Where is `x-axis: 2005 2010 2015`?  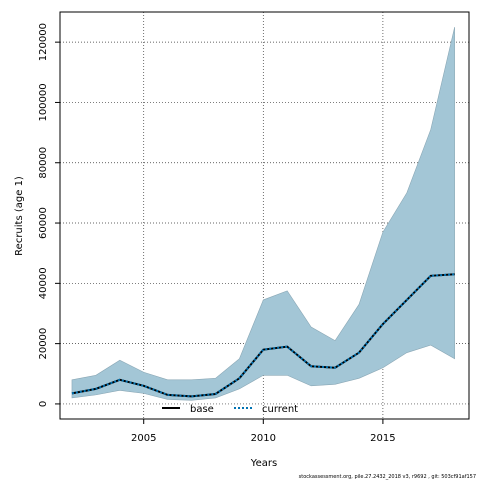
x-axis: 2005 2010 2015 is located at coordinates (263, 431).